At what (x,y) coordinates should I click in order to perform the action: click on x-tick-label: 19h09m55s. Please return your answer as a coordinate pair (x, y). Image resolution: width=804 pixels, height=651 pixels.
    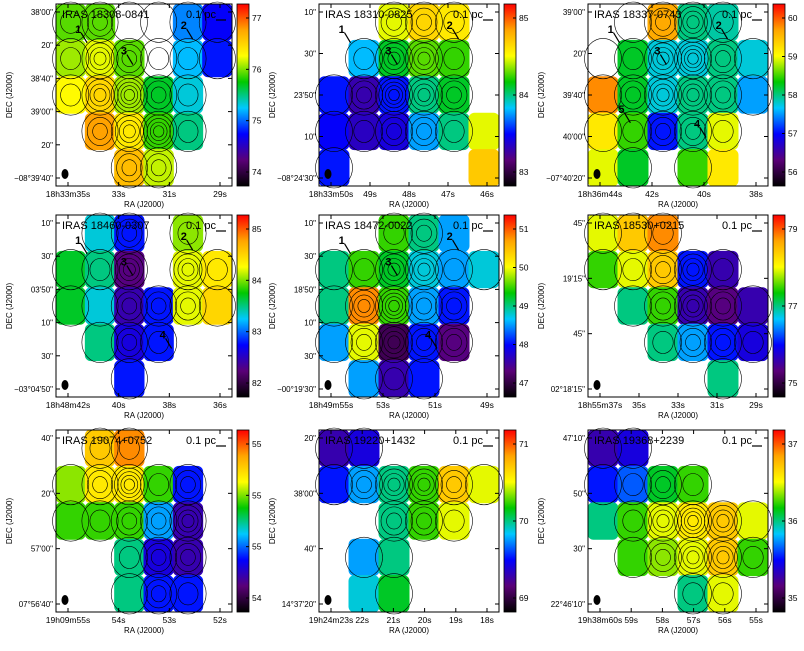
    Looking at the image, I should click on (68, 620).